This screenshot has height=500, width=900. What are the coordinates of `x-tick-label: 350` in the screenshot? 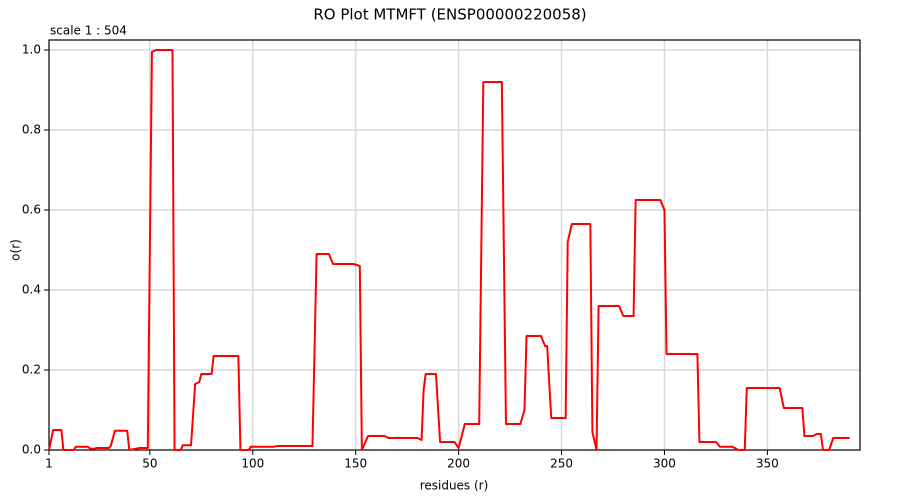 It's located at (767, 464).